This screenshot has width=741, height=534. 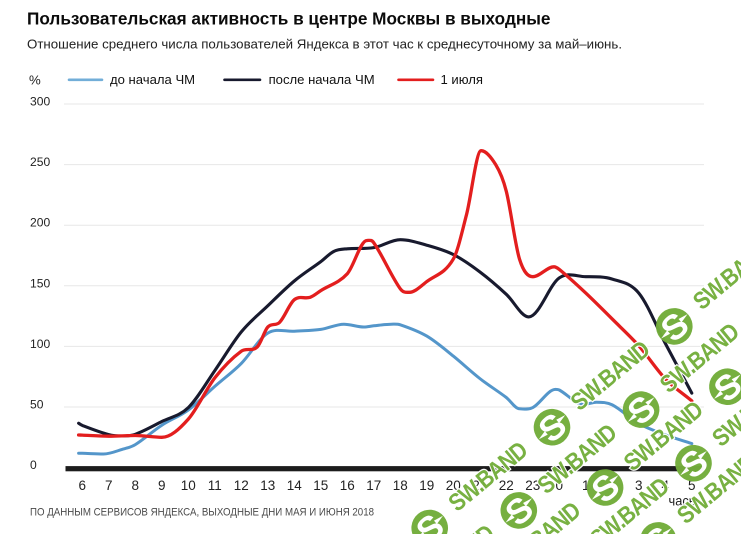 I want to click on svg-text: 4, so click(x=666, y=485).